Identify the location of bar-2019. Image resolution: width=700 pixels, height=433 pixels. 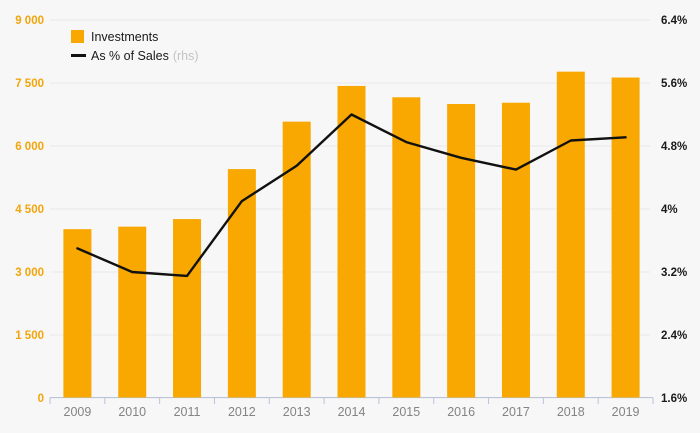
(625, 237).